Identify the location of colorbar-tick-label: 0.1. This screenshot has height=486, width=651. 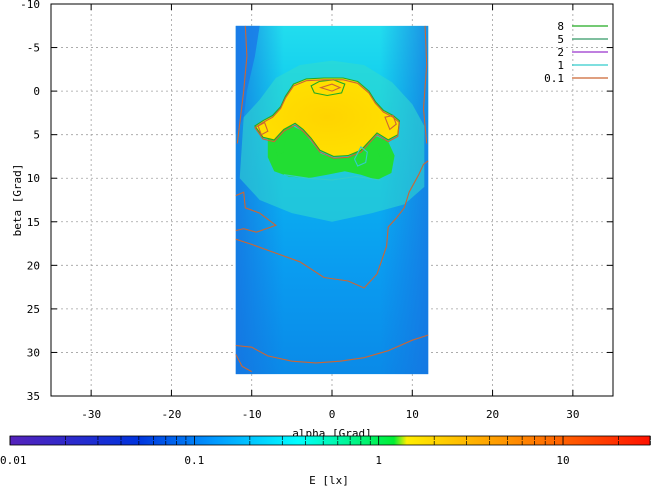
(194, 460).